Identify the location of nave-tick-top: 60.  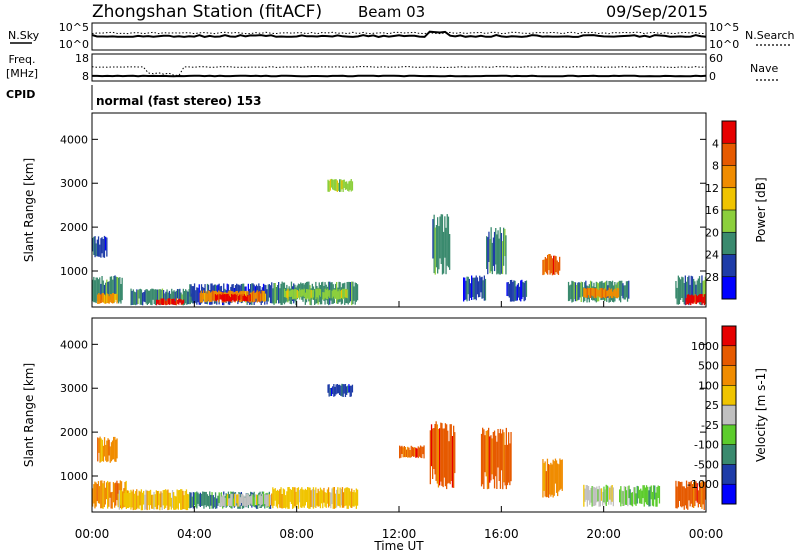
(716, 58).